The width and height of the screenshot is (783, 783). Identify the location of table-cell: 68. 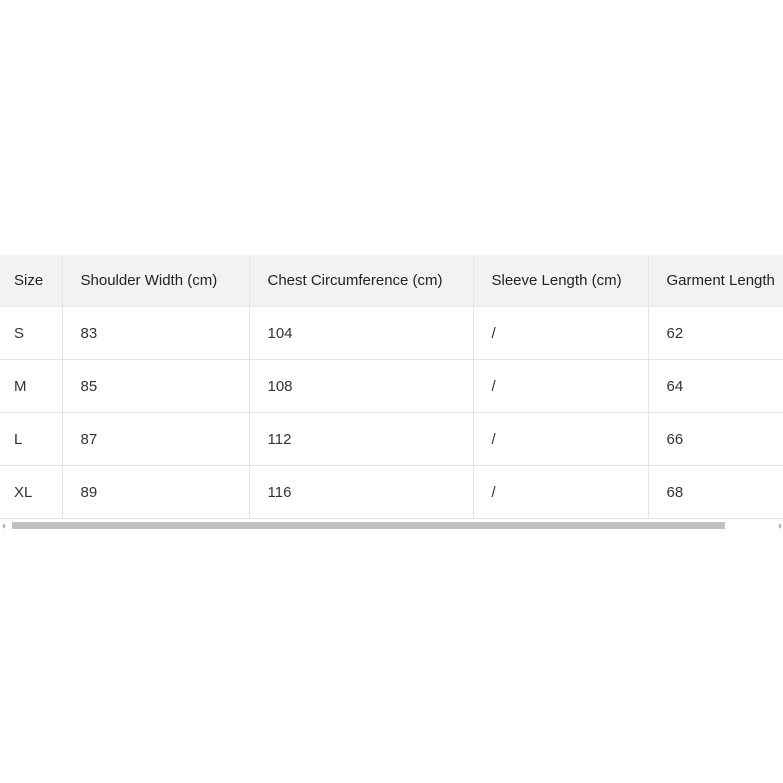
(715, 492).